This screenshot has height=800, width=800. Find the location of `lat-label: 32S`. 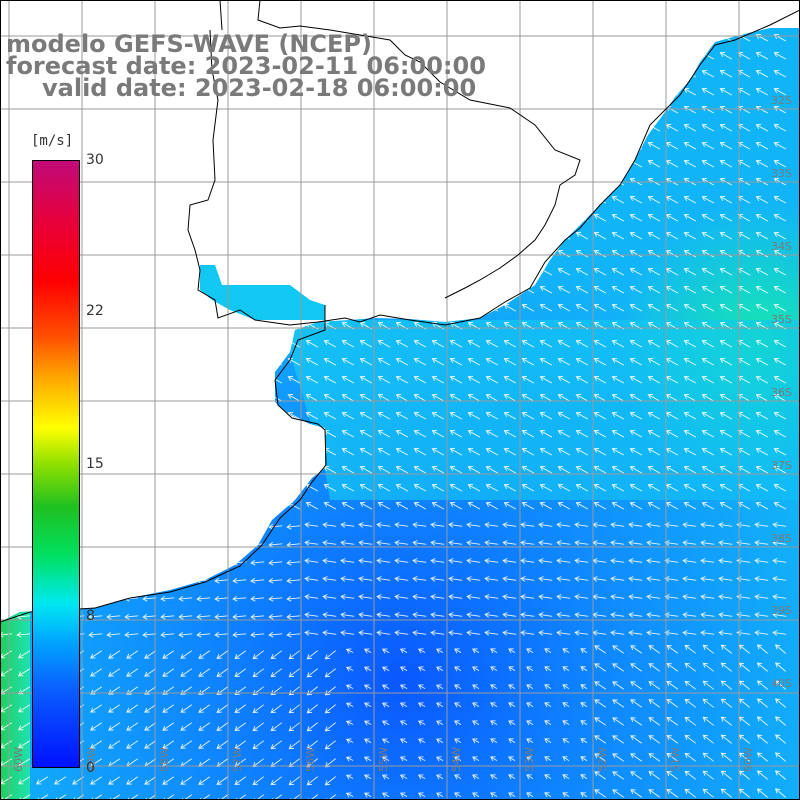

lat-label: 32S is located at coordinates (781, 100).